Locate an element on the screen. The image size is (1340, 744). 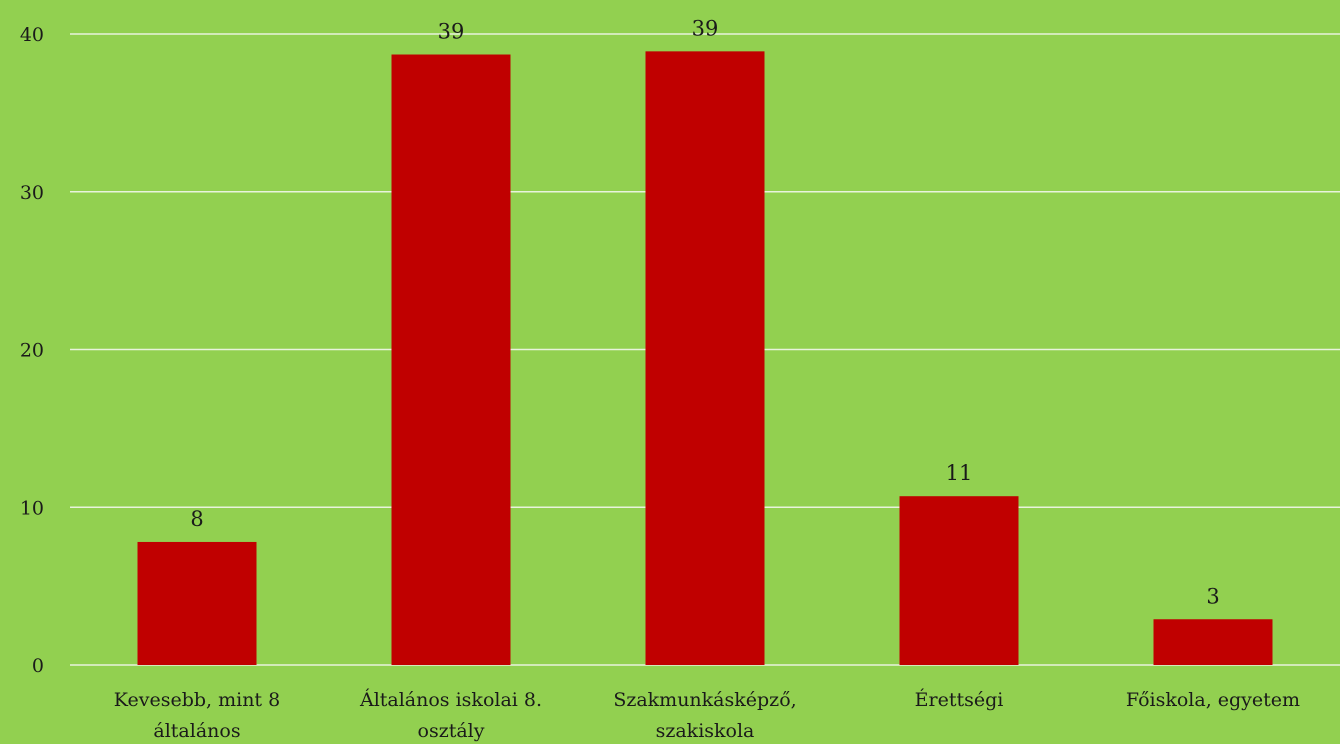
category-label: Általános iskolai 8. is located at coordinates (450, 699).